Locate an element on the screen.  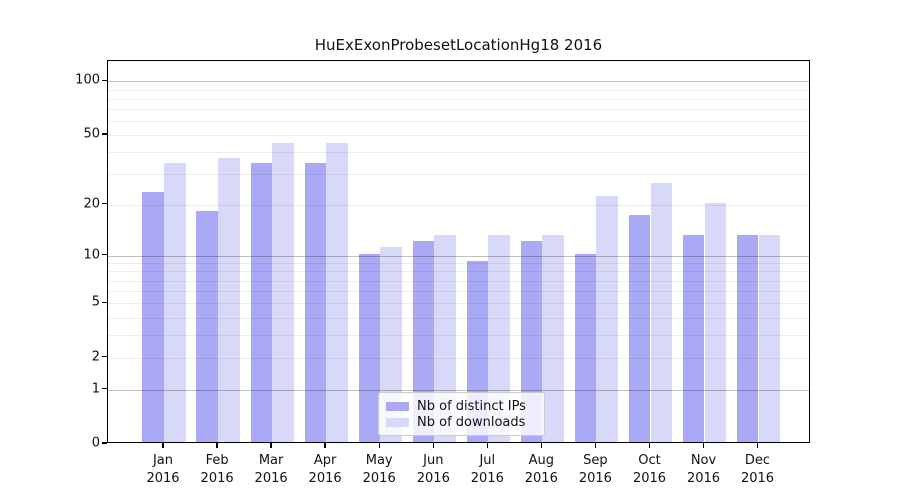
x-tick-mark-mar is located at coordinates (271, 445).